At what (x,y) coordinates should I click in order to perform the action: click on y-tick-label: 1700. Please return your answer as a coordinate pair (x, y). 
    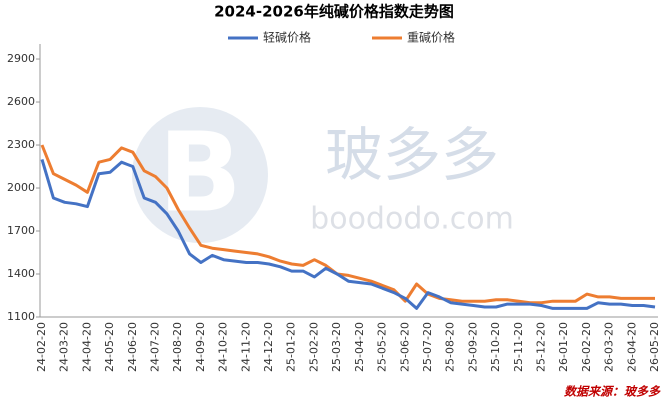
    Looking at the image, I should click on (21, 230).